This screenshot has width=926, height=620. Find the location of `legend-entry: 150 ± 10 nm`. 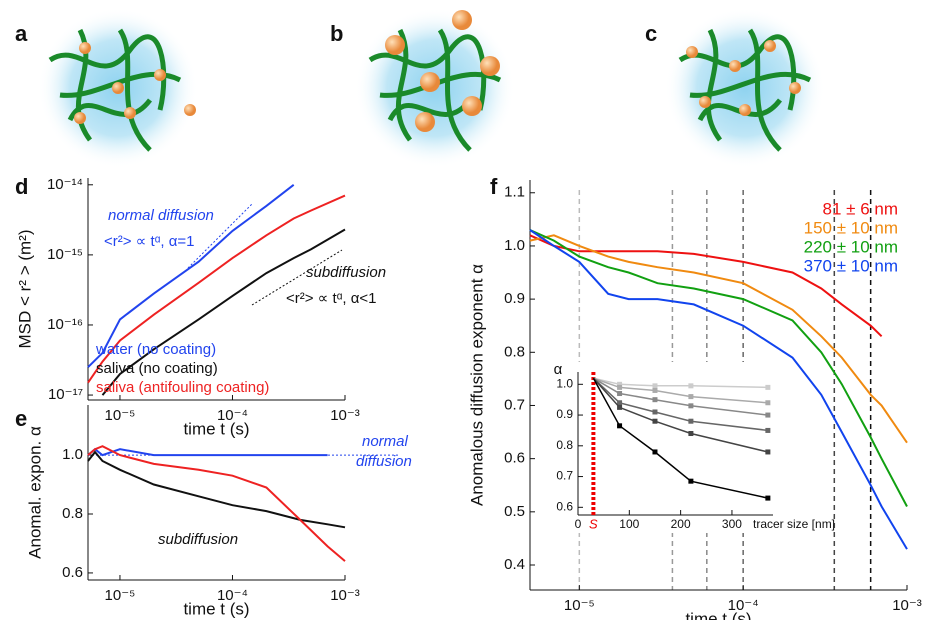

legend-entry: 150 ± 10 nm is located at coordinates (851, 227).